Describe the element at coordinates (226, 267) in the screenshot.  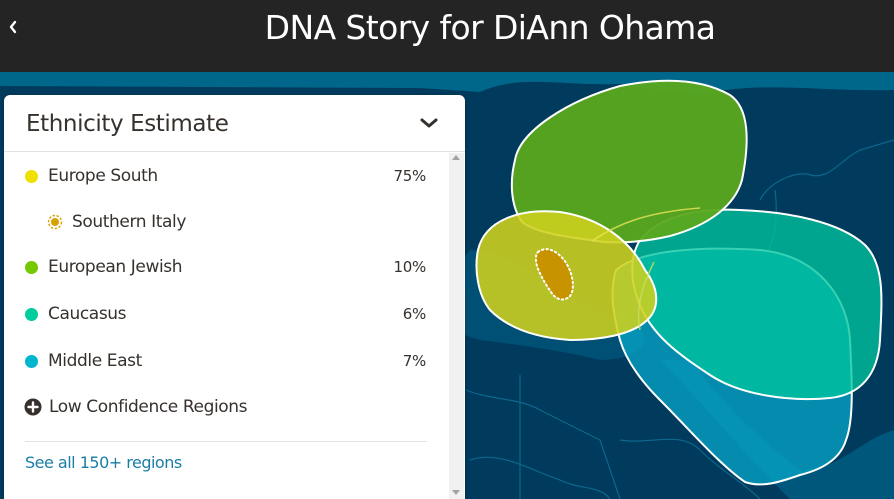
I see `region-row-european-jewish: European Jewish 10%` at that location.